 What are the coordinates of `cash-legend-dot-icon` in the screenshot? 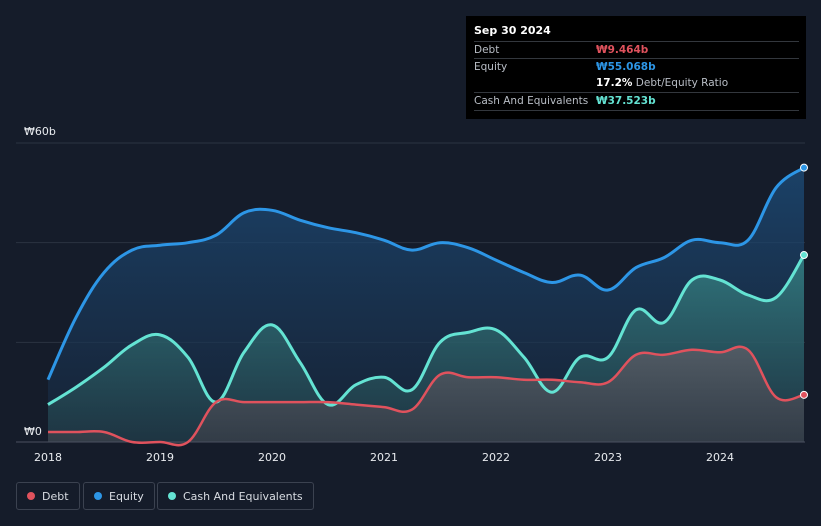 It's located at (172, 496).